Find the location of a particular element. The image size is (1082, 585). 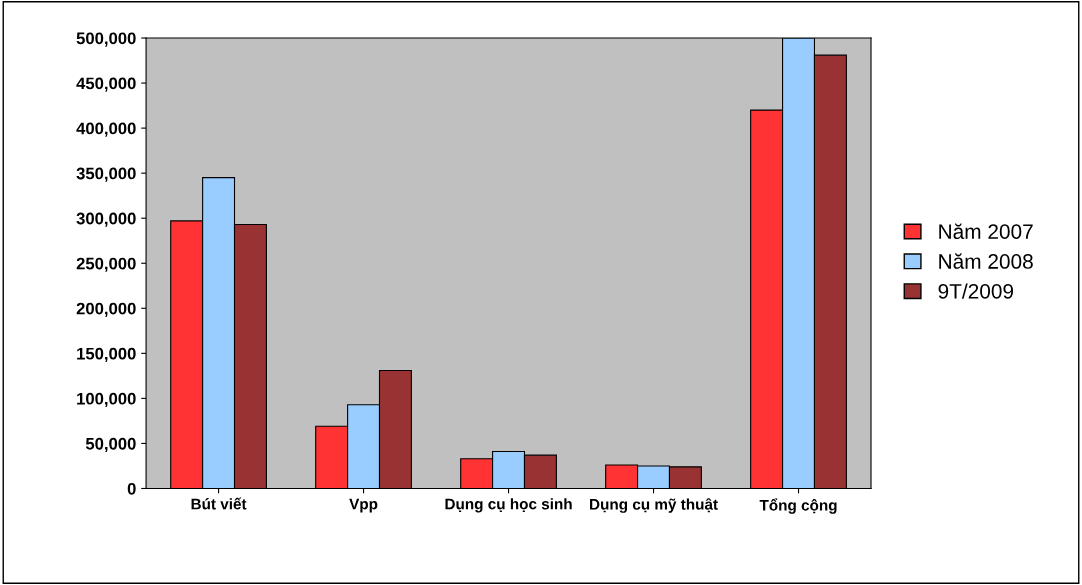

x-tick-label: Dụng cụ học sinh is located at coordinates (508, 505).